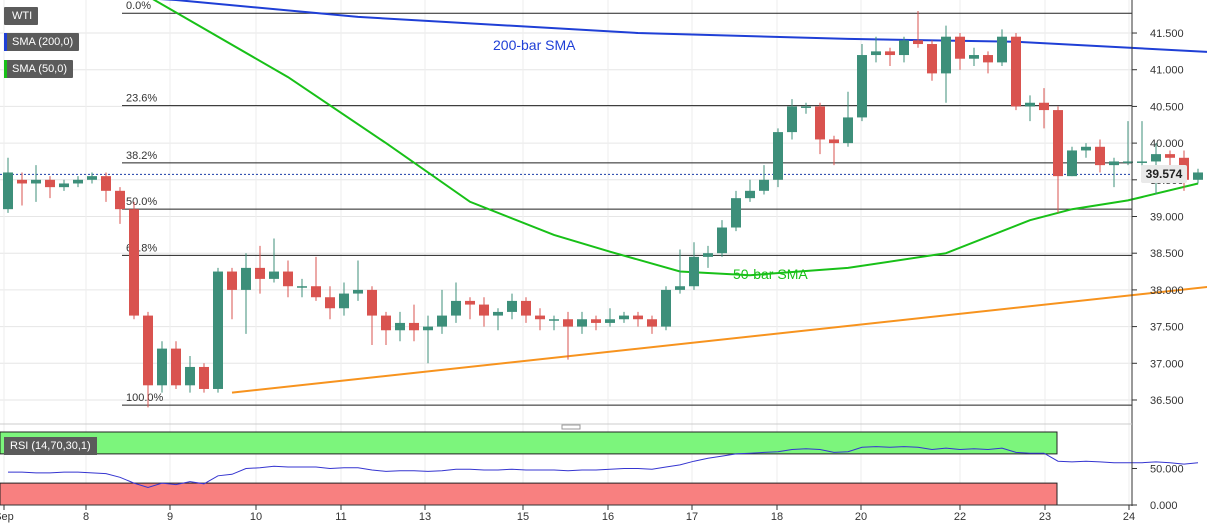 This screenshot has width=1207, height=526. I want to click on y-tick-label: 41.000, so click(1167, 71).